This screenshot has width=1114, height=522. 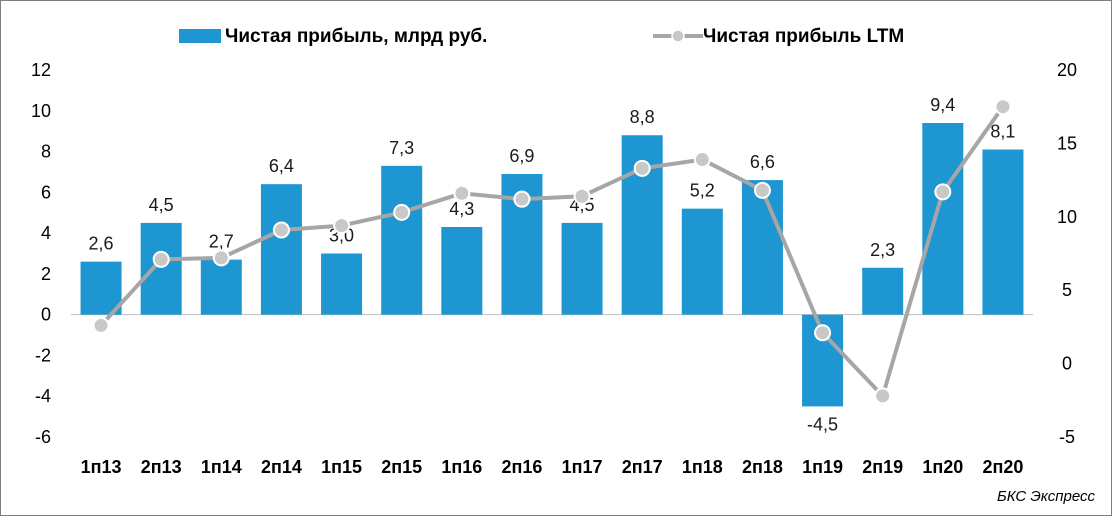 What do you see at coordinates (1067, 437) in the screenshot?
I see `y-right-tick-label: -5` at bounding box center [1067, 437].